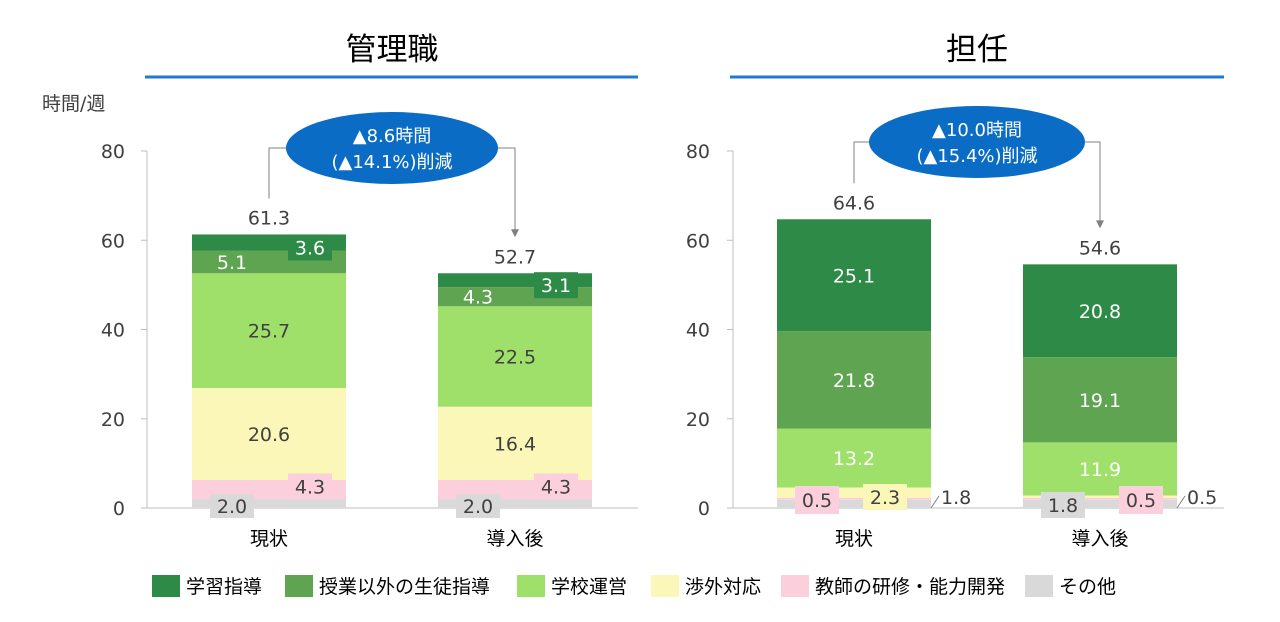  What do you see at coordinates (73, 104) in the screenshot?
I see `y-axis-unit-label: 時間/週` at bounding box center [73, 104].